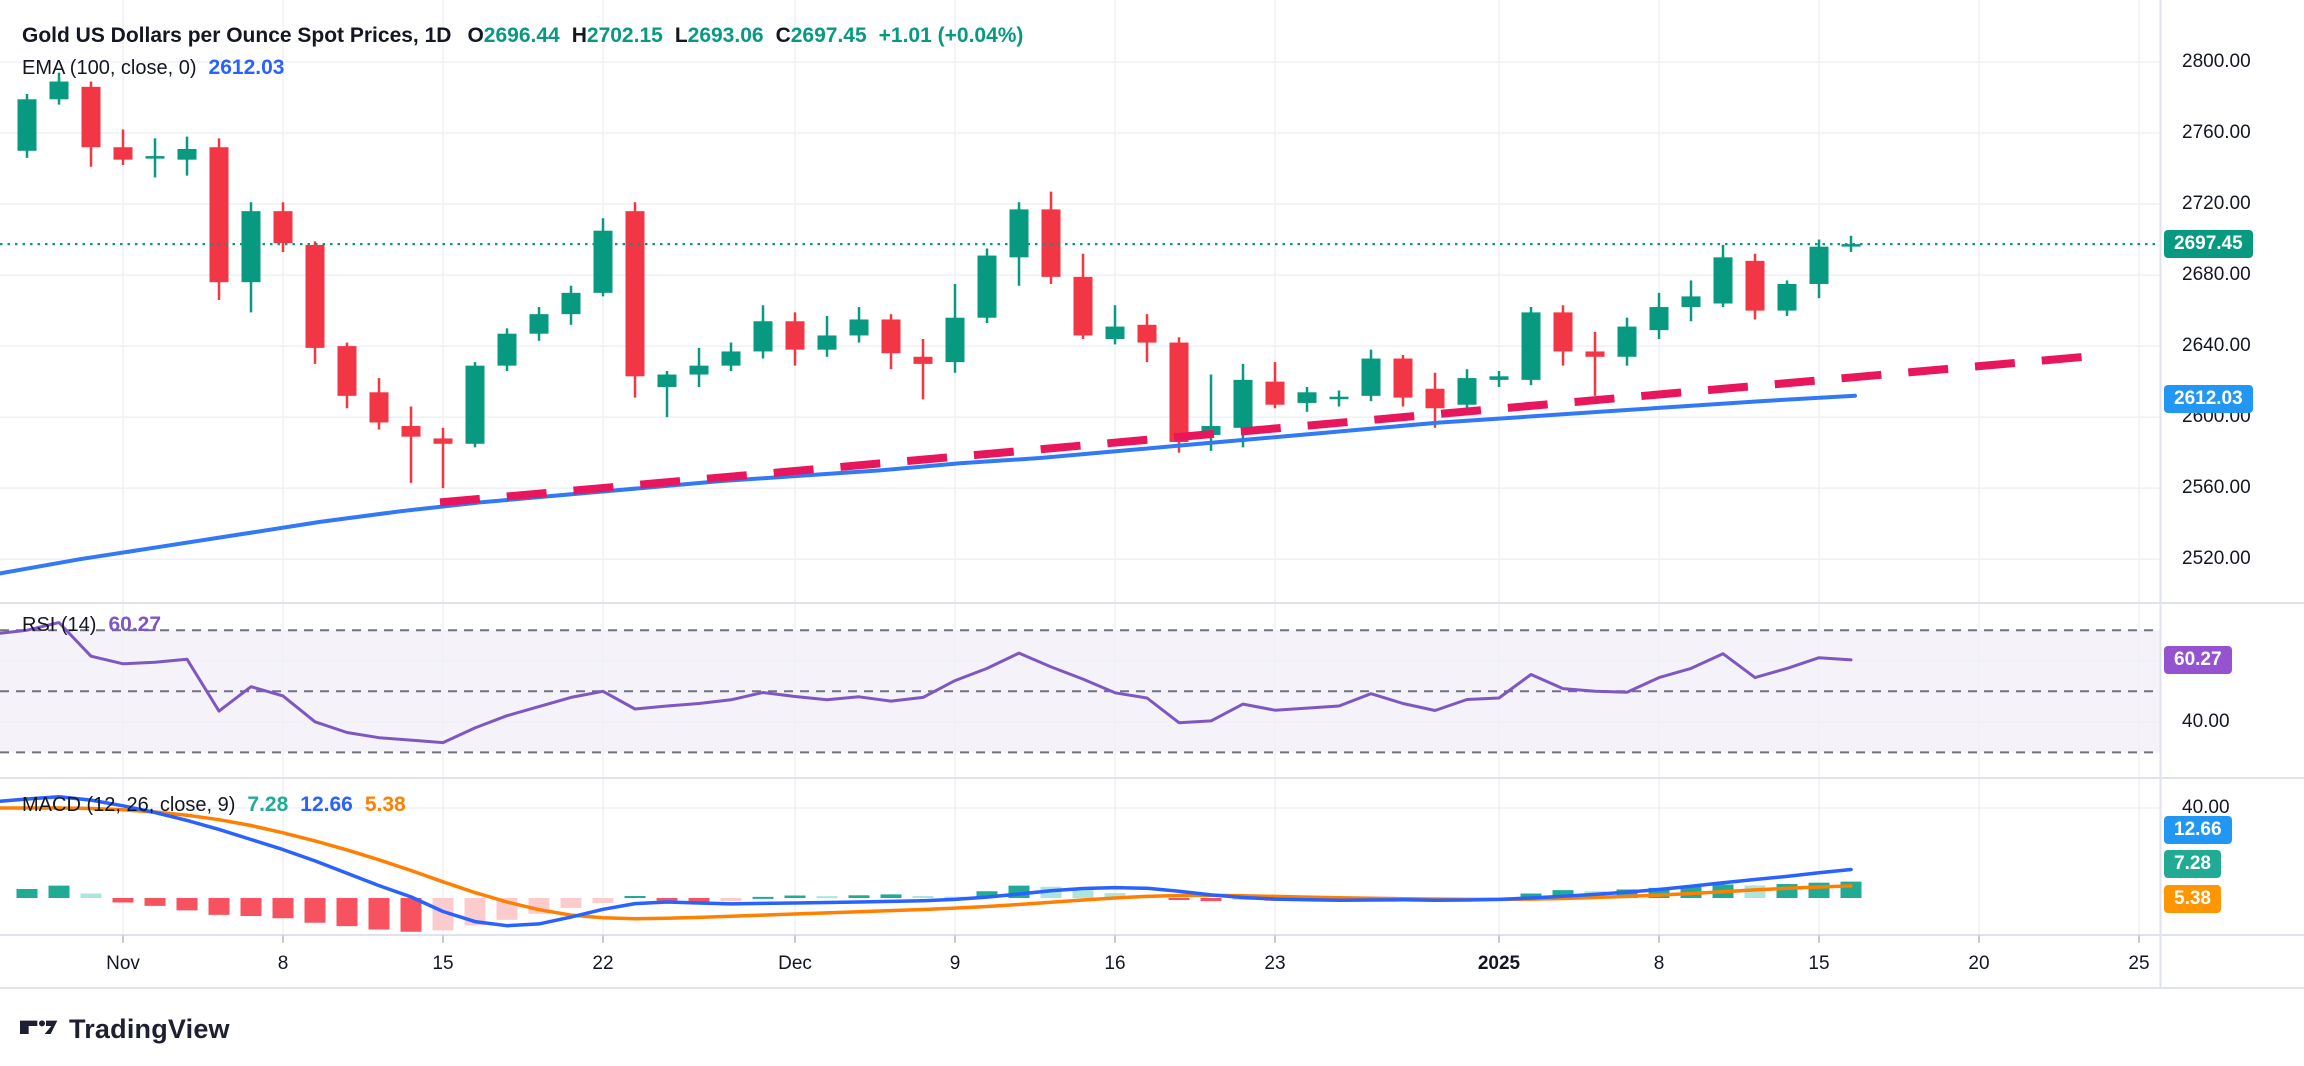 Image resolution: width=2304 pixels, height=1066 pixels. Describe the element at coordinates (39, 1026) in the screenshot. I see `tradingview-logo-icon` at that location.